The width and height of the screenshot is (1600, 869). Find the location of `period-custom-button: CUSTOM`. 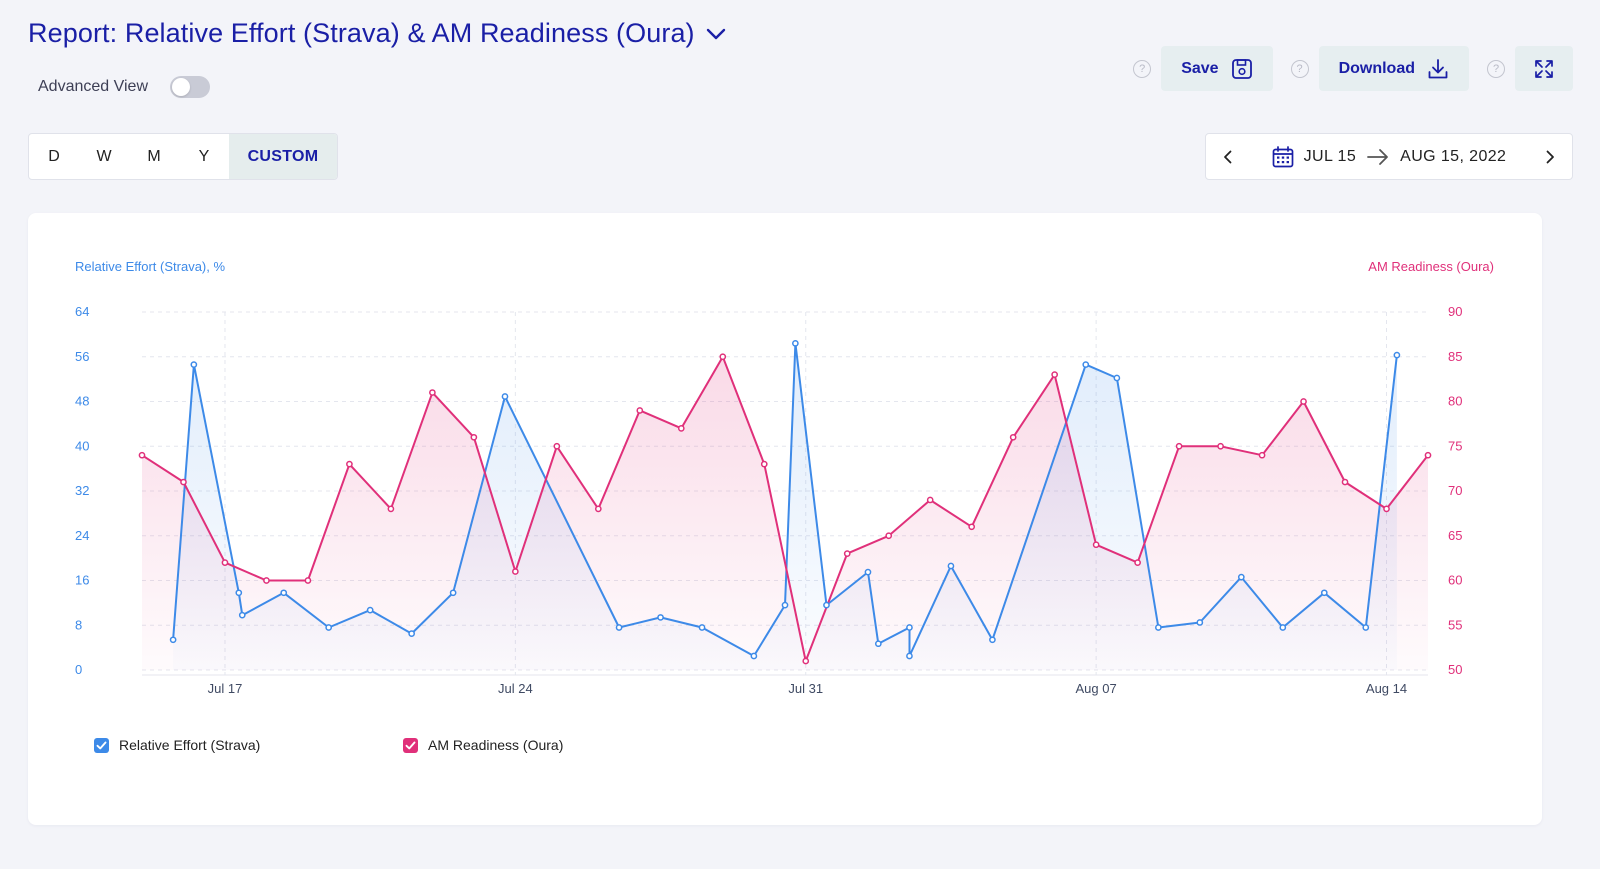

period-custom-button: CUSTOM is located at coordinates (283, 156).